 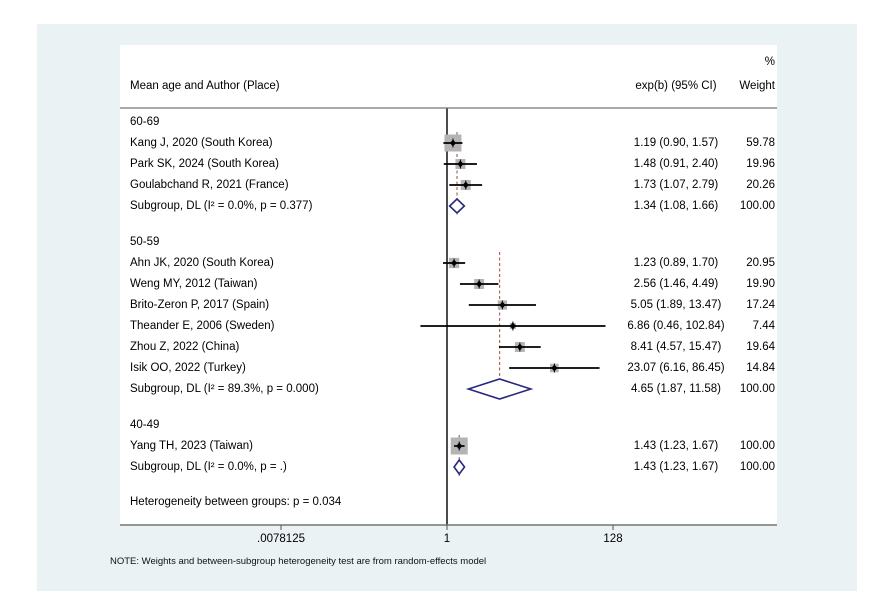 What do you see at coordinates (760, 143) in the screenshot?
I see `weight-value: 59.78` at bounding box center [760, 143].